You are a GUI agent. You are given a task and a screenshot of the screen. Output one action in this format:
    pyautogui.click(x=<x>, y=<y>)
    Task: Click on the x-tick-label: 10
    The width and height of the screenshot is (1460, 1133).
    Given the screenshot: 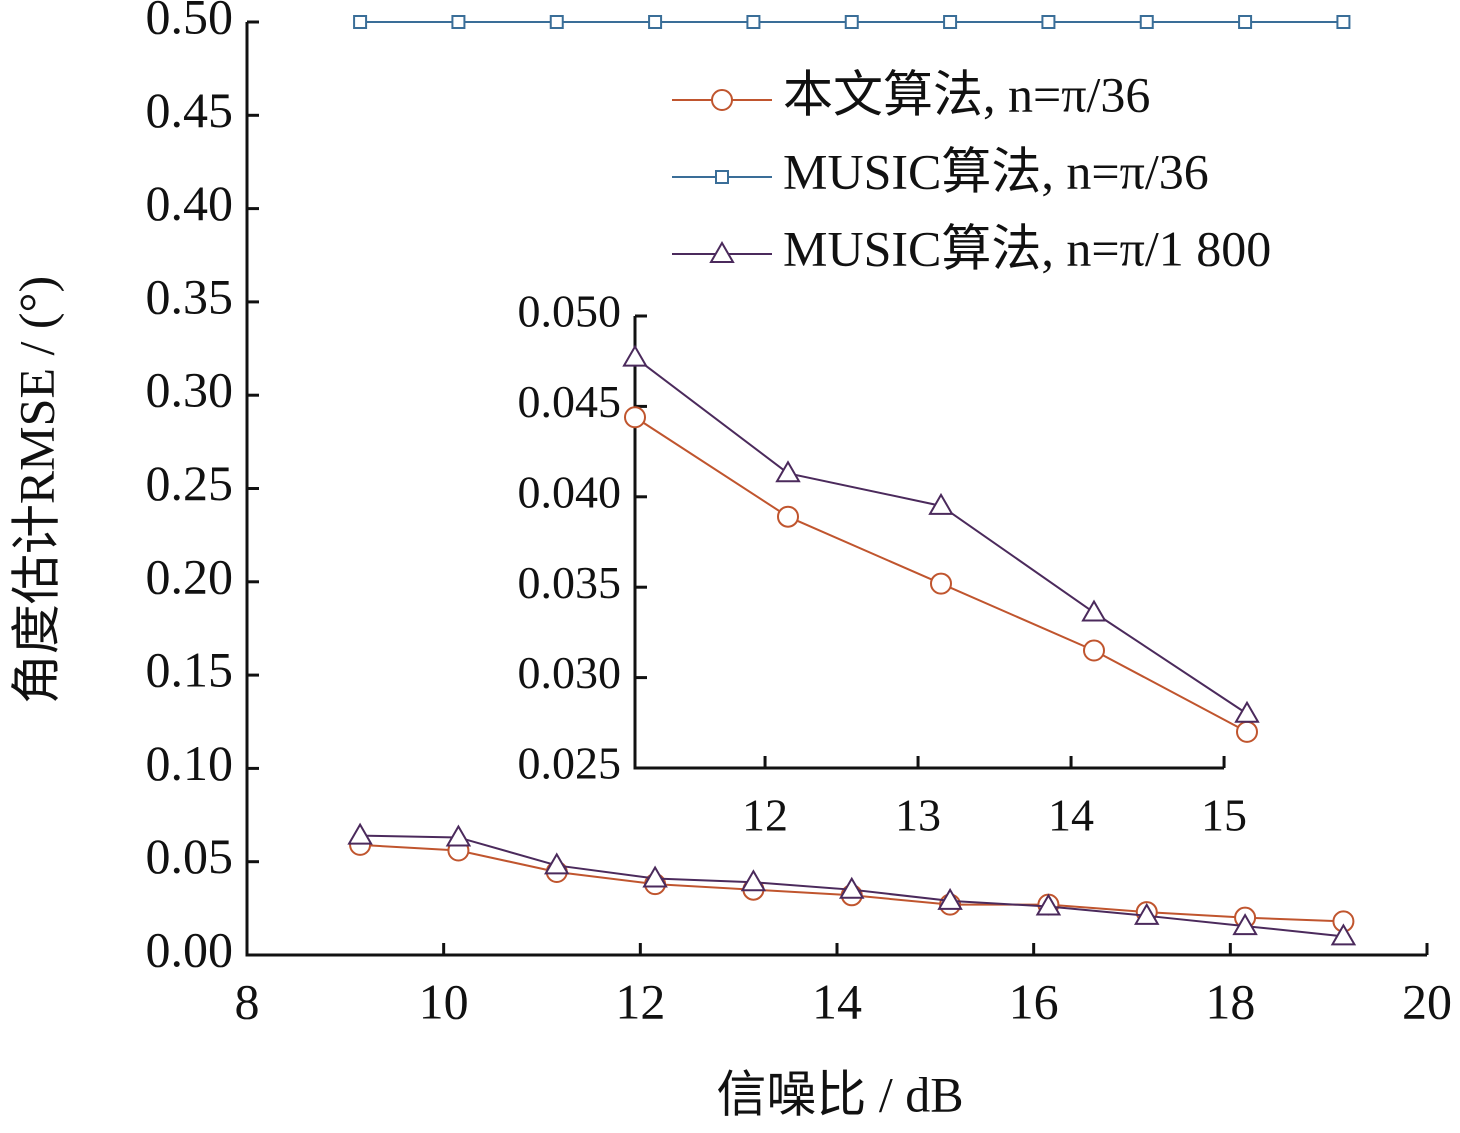 What is the action you would take?
    pyautogui.click(x=444, y=1001)
    